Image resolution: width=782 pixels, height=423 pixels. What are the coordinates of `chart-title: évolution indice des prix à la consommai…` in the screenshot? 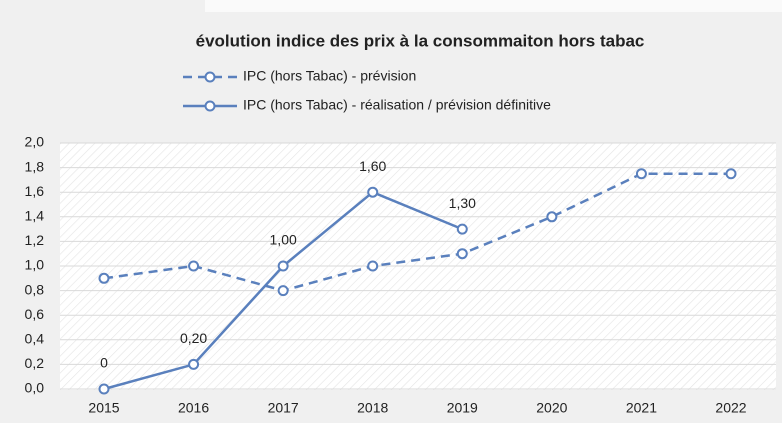 It's located at (420, 40).